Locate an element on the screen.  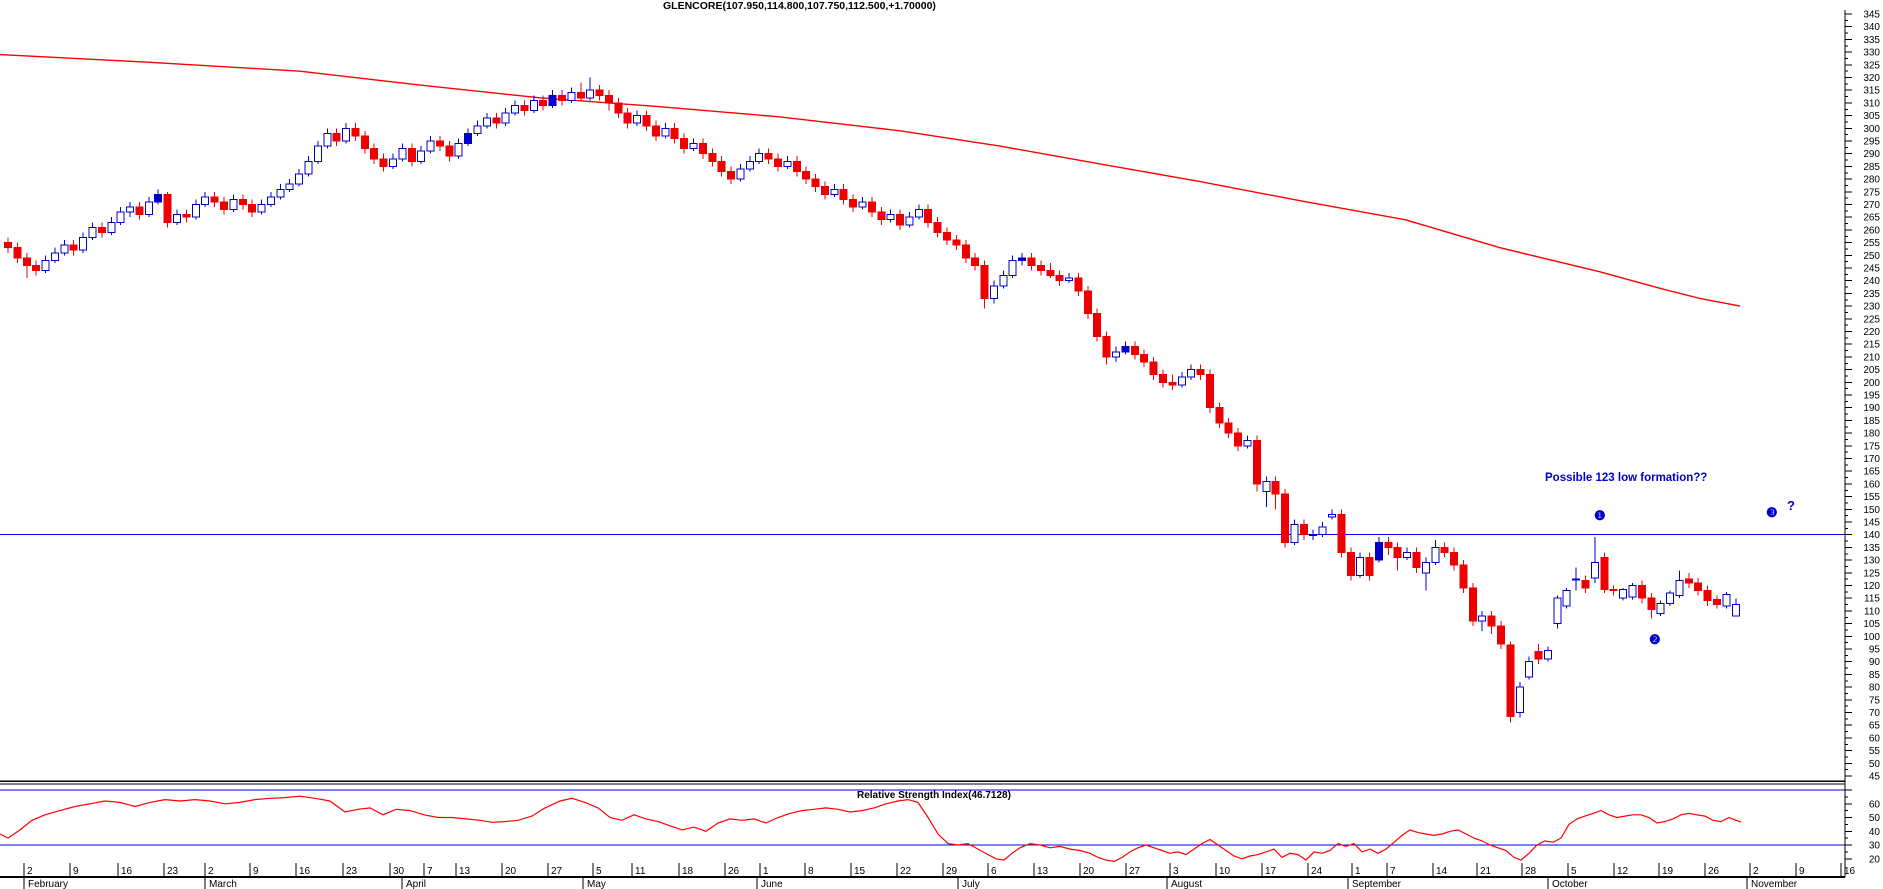
svg-text: 65 is located at coordinates (1875, 726).